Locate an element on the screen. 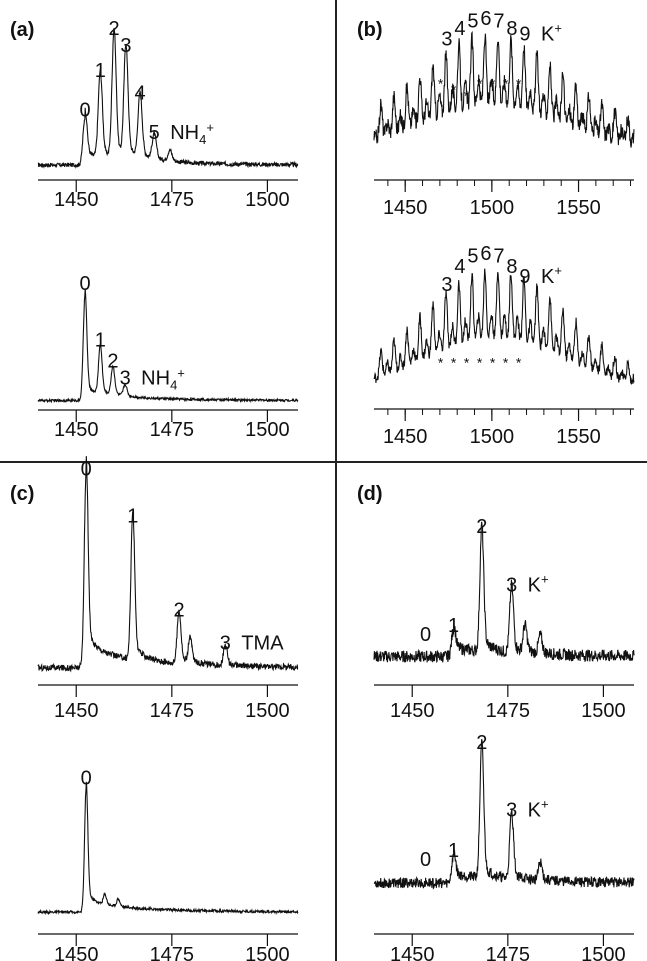  spectrum-d-top: 1450 1475 1500 0 1 2 3 K+ is located at coordinates (504, 619).